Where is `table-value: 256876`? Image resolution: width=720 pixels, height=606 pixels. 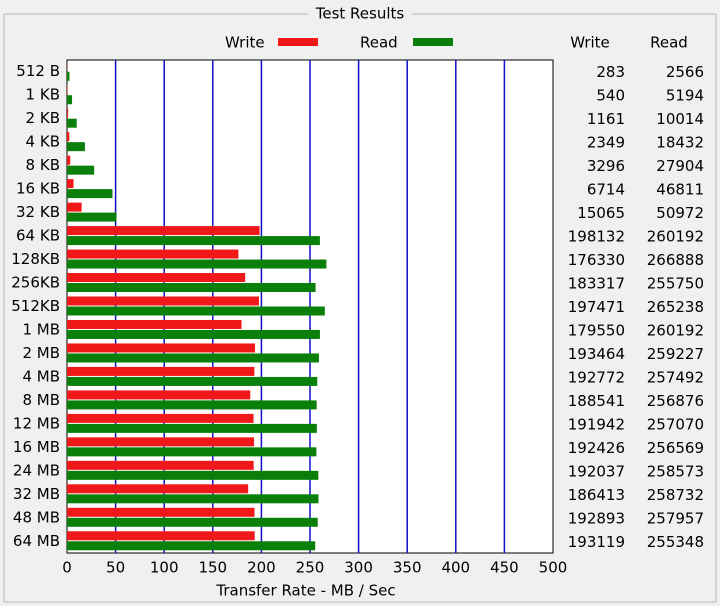
table-value: 256876 is located at coordinates (675, 401).